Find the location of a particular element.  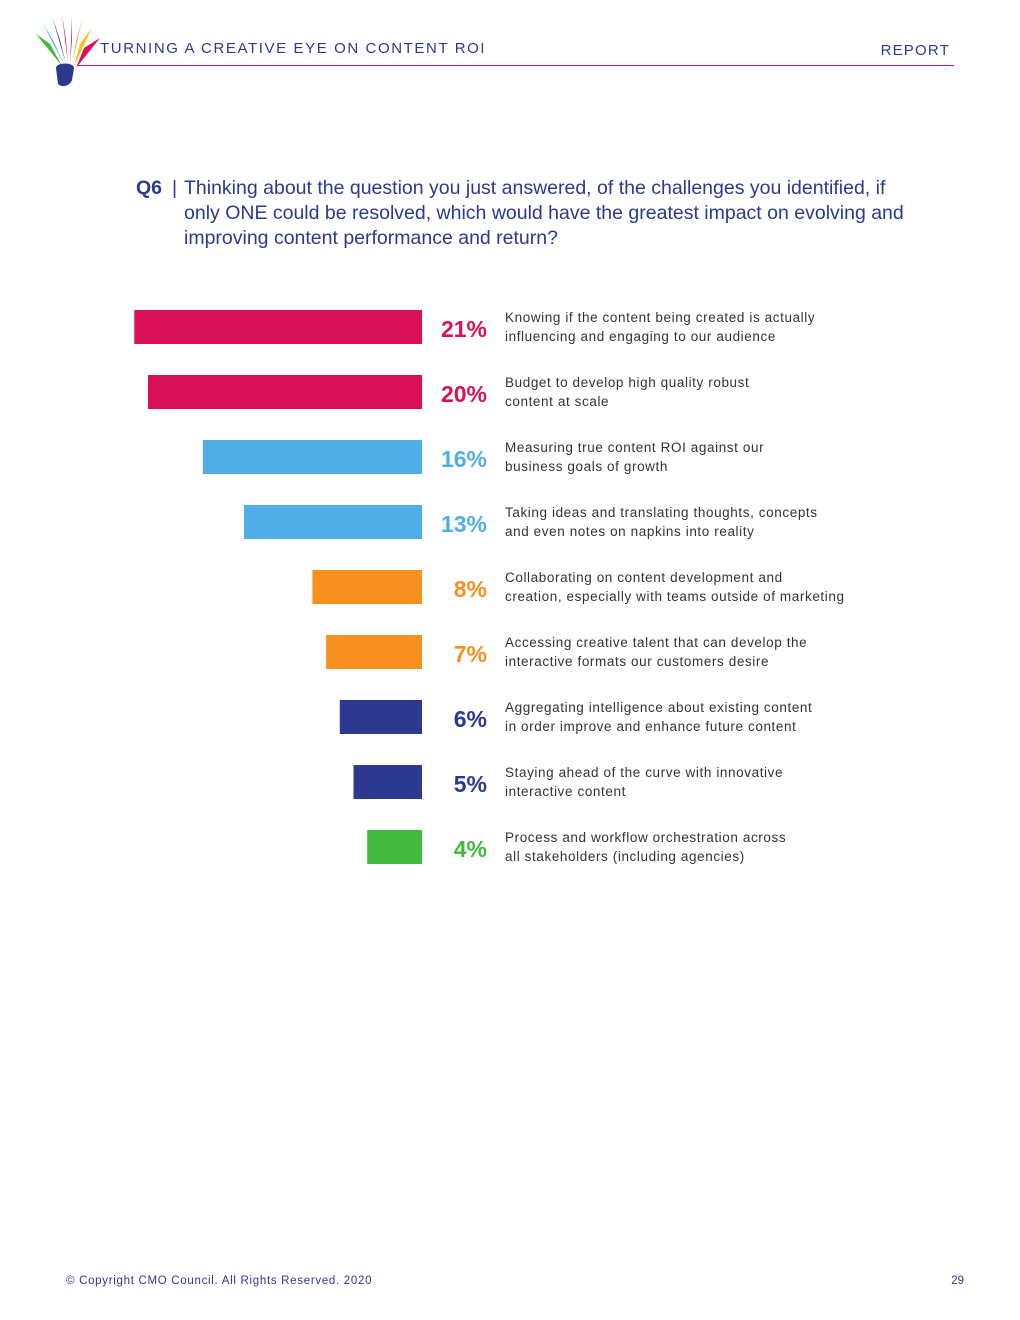

bar-category-line: interactive content is located at coordinates (565, 791).